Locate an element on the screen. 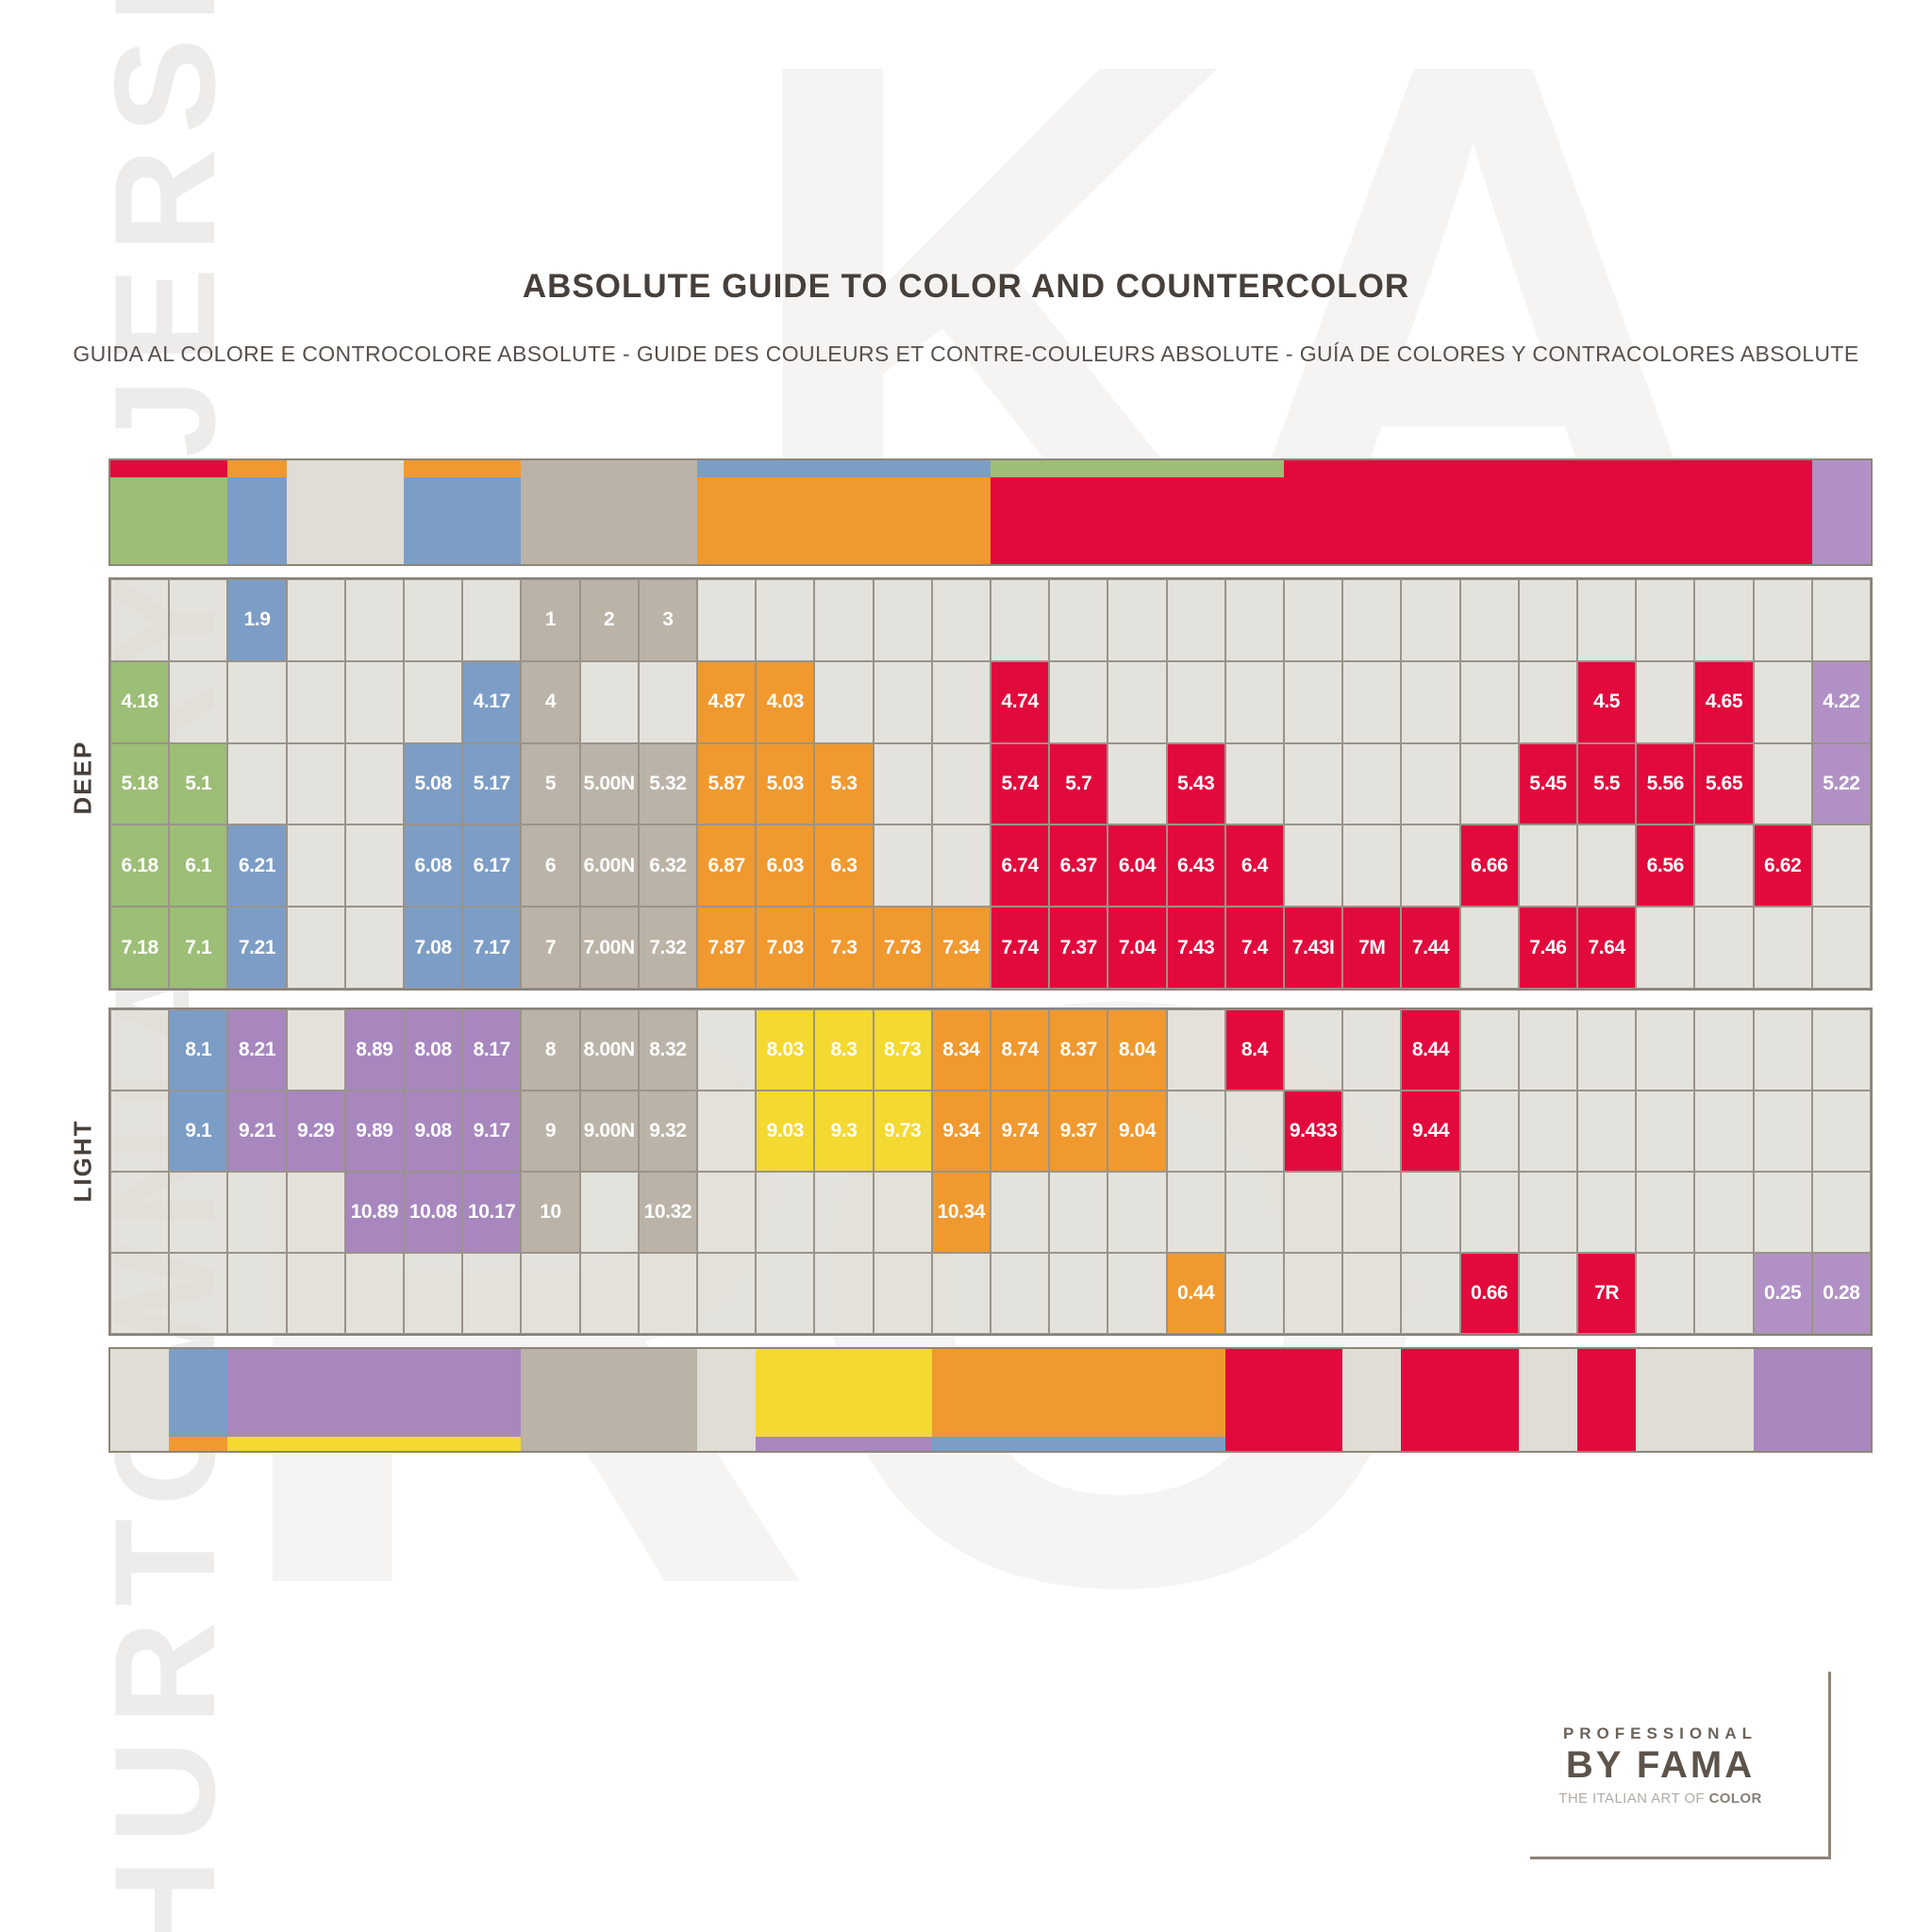 This screenshot has width=1932, height=1932. color-cell: 7.00N is located at coordinates (609, 948).